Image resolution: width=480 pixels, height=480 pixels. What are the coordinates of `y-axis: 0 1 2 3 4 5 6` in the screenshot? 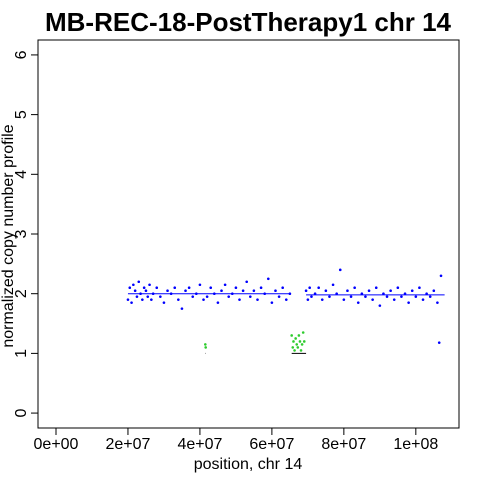 It's located at (25, 234).